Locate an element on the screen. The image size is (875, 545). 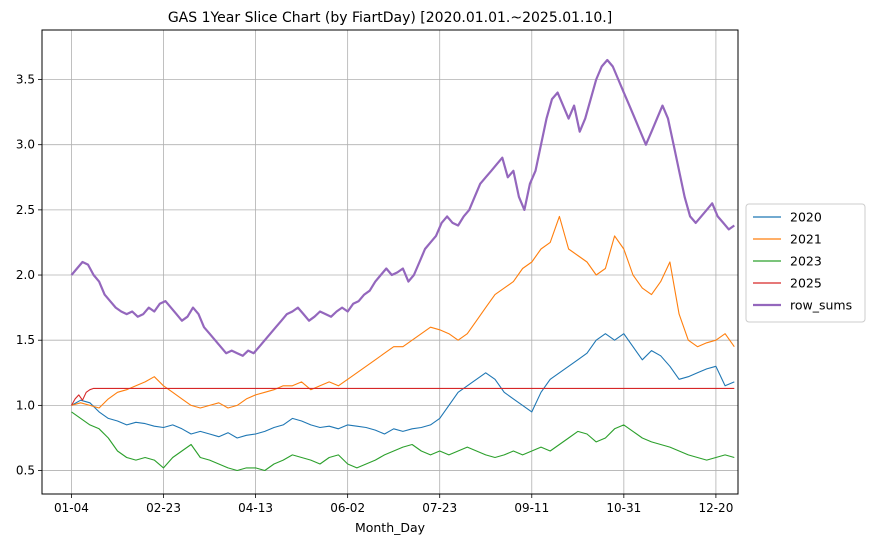
legend: 2020 2021 2023 2025 row_sums is located at coordinates (805, 263).